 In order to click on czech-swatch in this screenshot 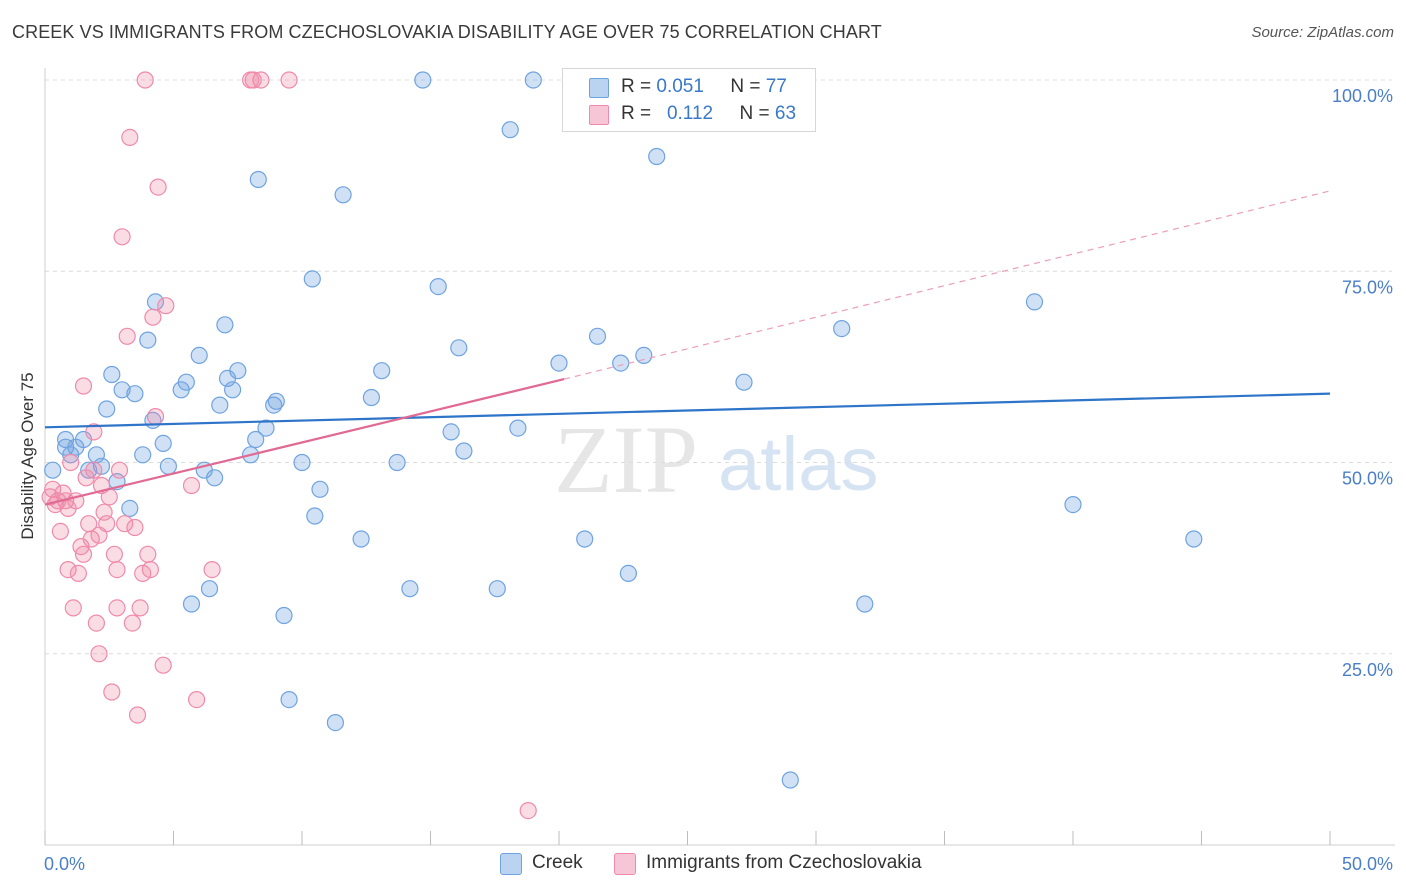, I will do `click(599, 115)`.